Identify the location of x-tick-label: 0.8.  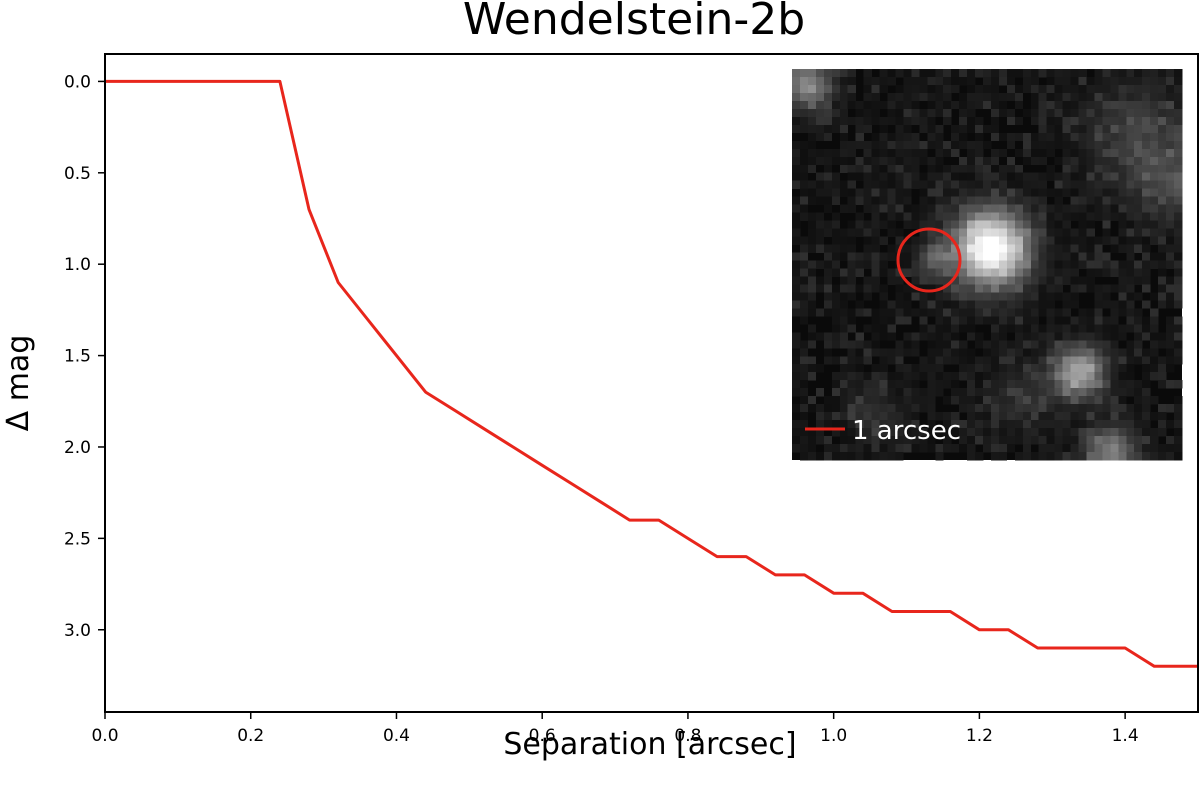
(687, 736).